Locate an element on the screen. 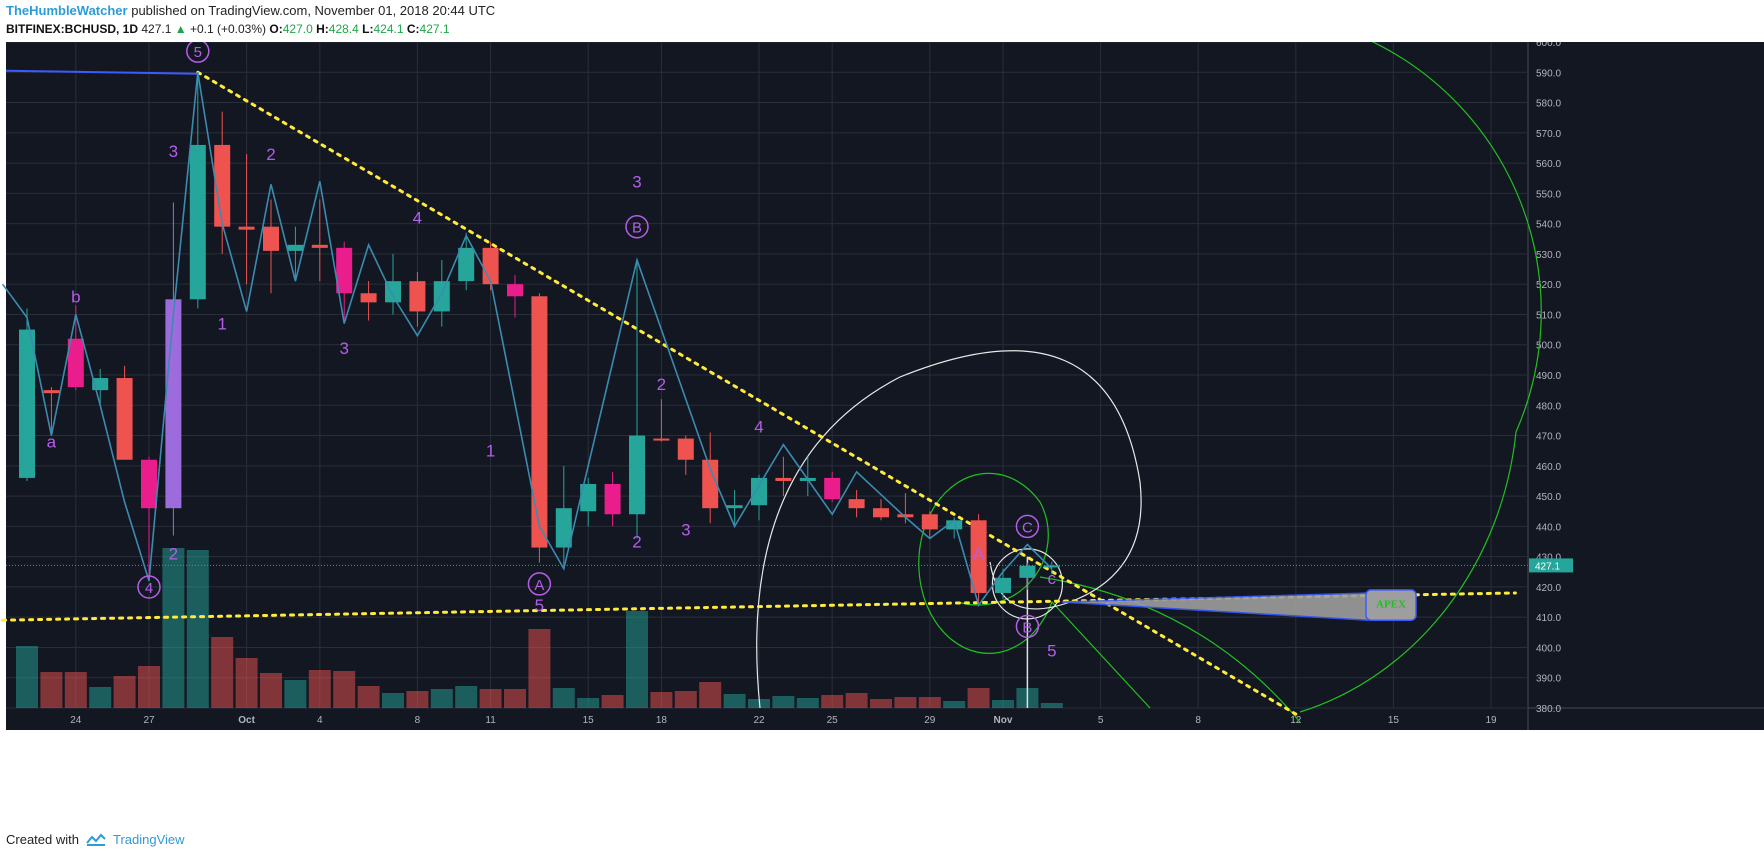  x-tick-label: 8 is located at coordinates (1198, 720).